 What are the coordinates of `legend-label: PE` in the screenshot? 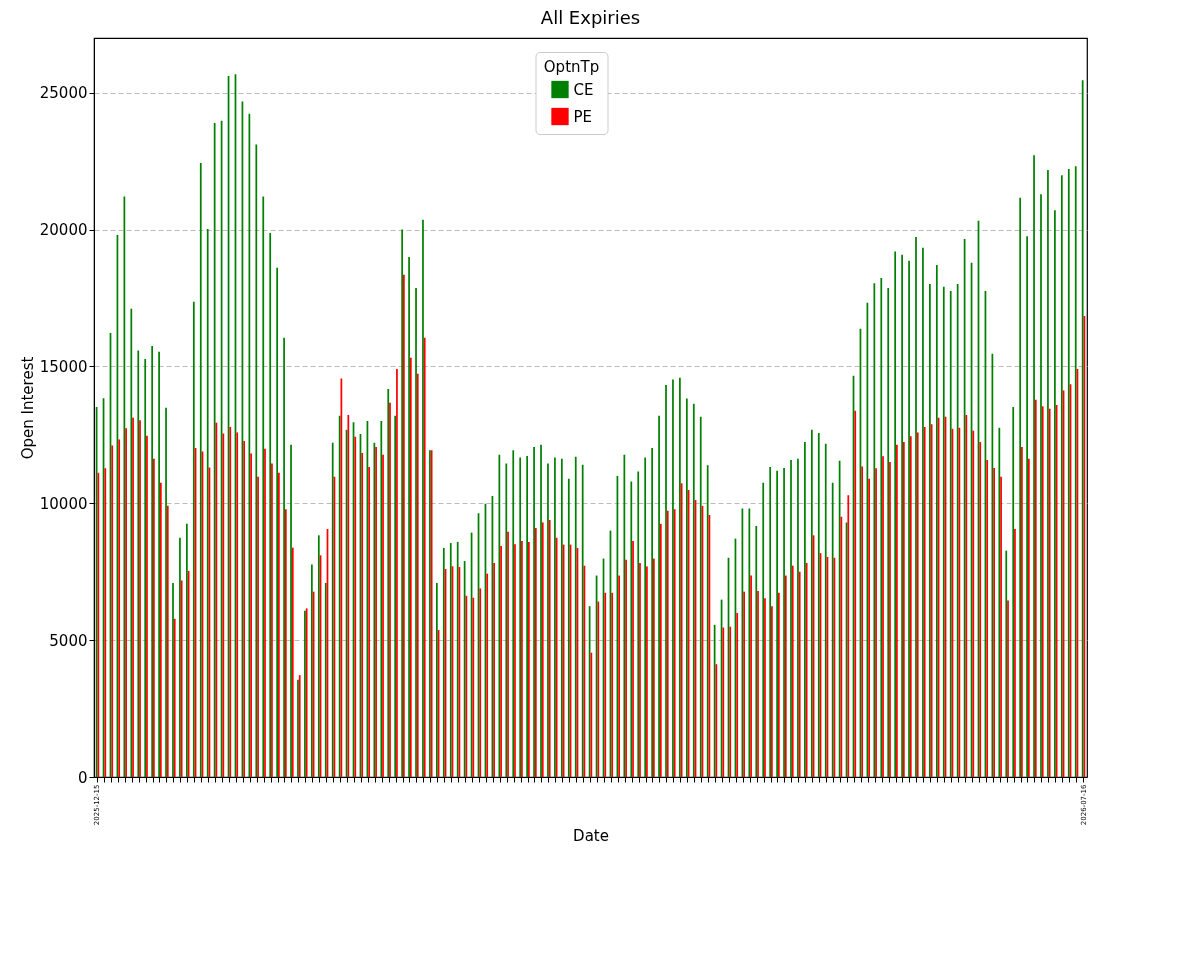 It's located at (583, 116).